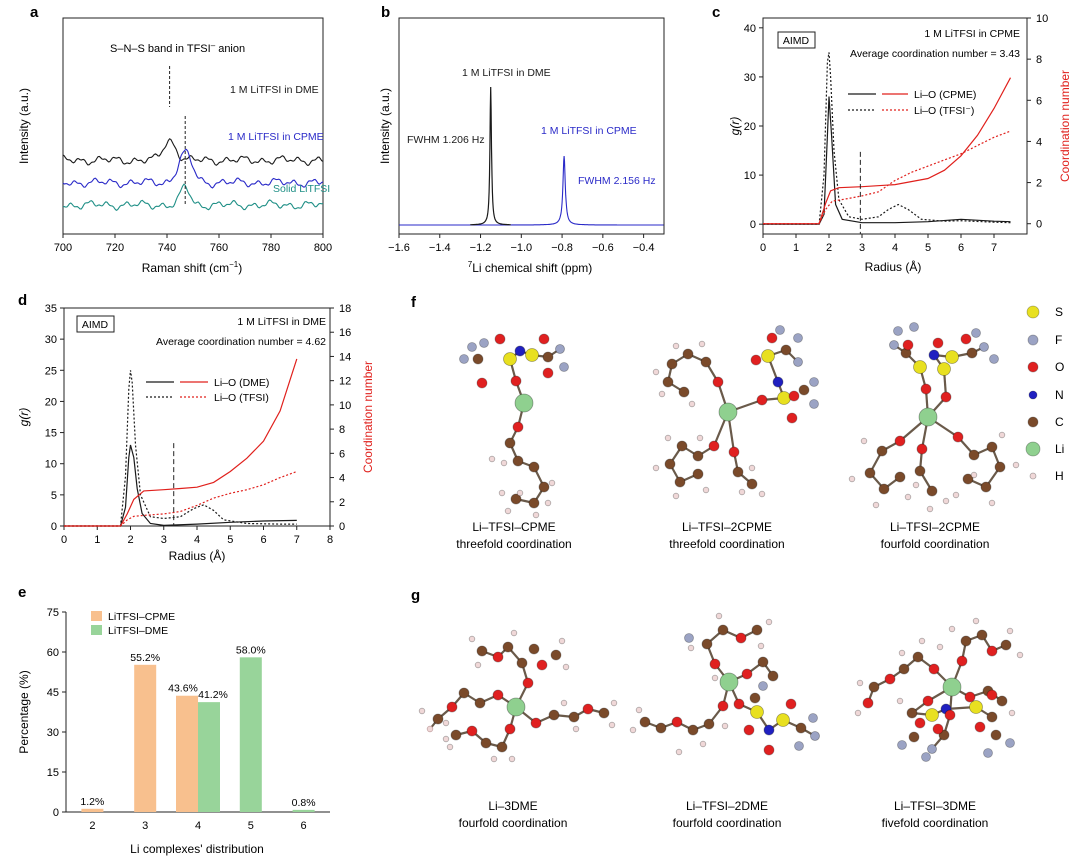 This screenshot has height=862, width=1080. Describe the element at coordinates (796, 41) in the screenshot. I see `aimd-label: AIMD` at that location.